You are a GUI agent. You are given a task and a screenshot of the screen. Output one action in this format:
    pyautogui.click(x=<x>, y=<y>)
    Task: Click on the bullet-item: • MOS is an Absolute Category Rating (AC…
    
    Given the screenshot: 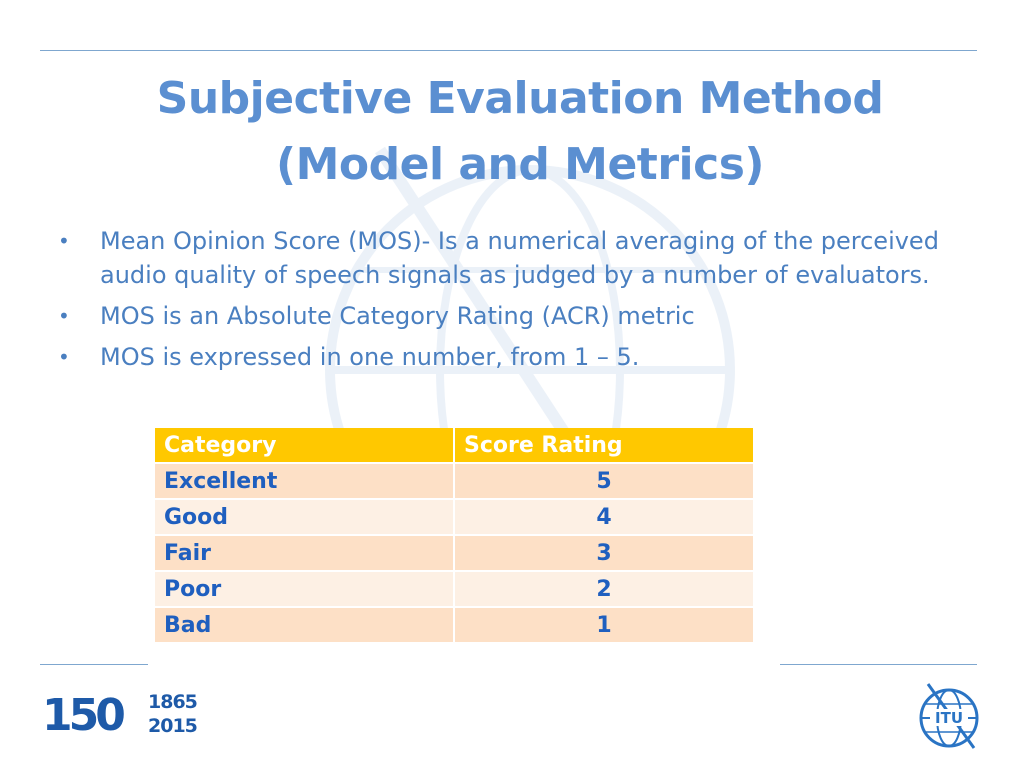 What is the action you would take?
    pyautogui.click(x=516, y=316)
    